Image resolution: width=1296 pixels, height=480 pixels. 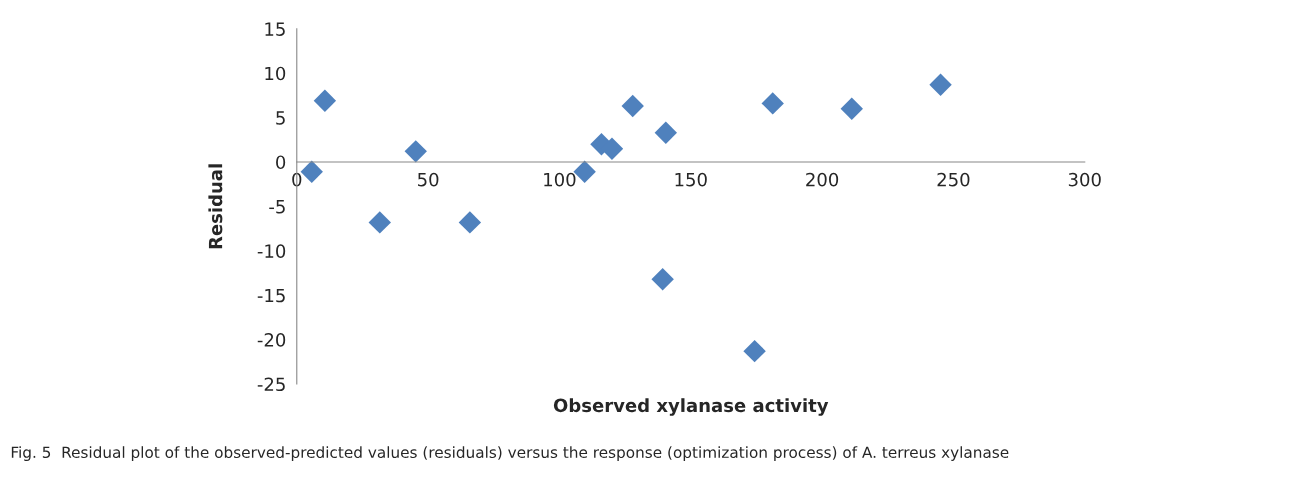 I want to click on x-tick-label: 50, so click(x=428, y=179).